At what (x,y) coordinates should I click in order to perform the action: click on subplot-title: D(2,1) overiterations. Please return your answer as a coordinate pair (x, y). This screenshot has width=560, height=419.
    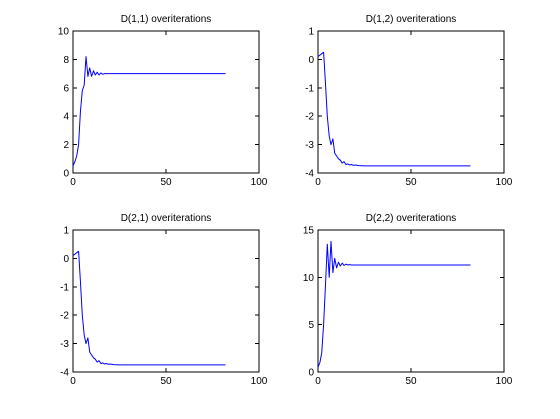
    Looking at the image, I should click on (166, 218).